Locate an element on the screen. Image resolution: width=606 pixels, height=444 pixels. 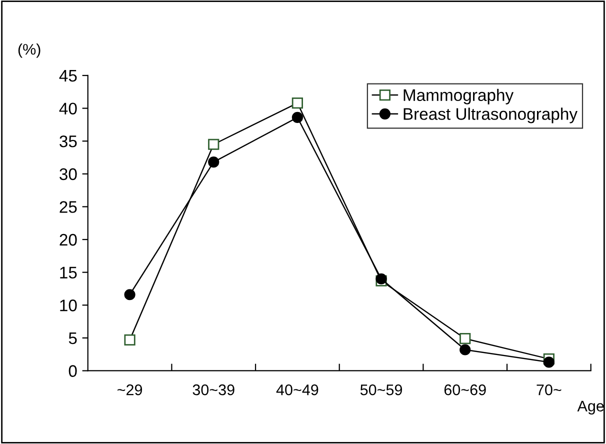
y-tick-label: 25 is located at coordinates (68, 207).